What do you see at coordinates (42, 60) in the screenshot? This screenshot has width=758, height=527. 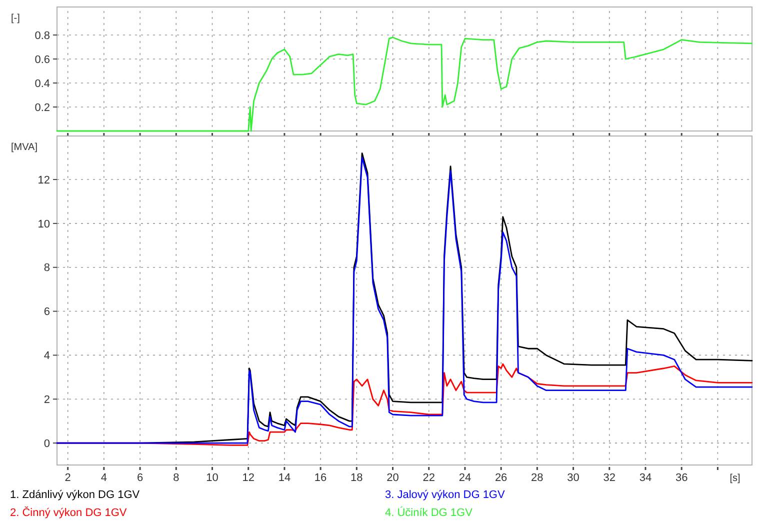 I see `y-tick-label: 0.6` at bounding box center [42, 60].